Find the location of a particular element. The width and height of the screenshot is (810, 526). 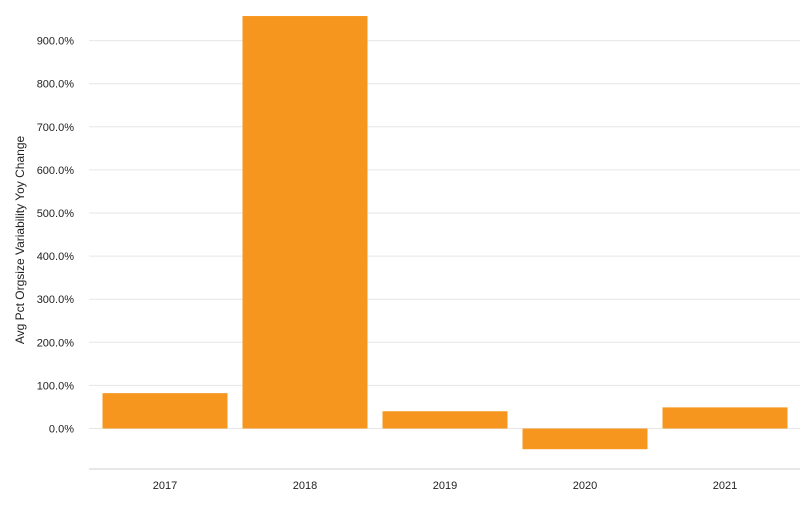

x-tick-label: 2017 is located at coordinates (165, 486).